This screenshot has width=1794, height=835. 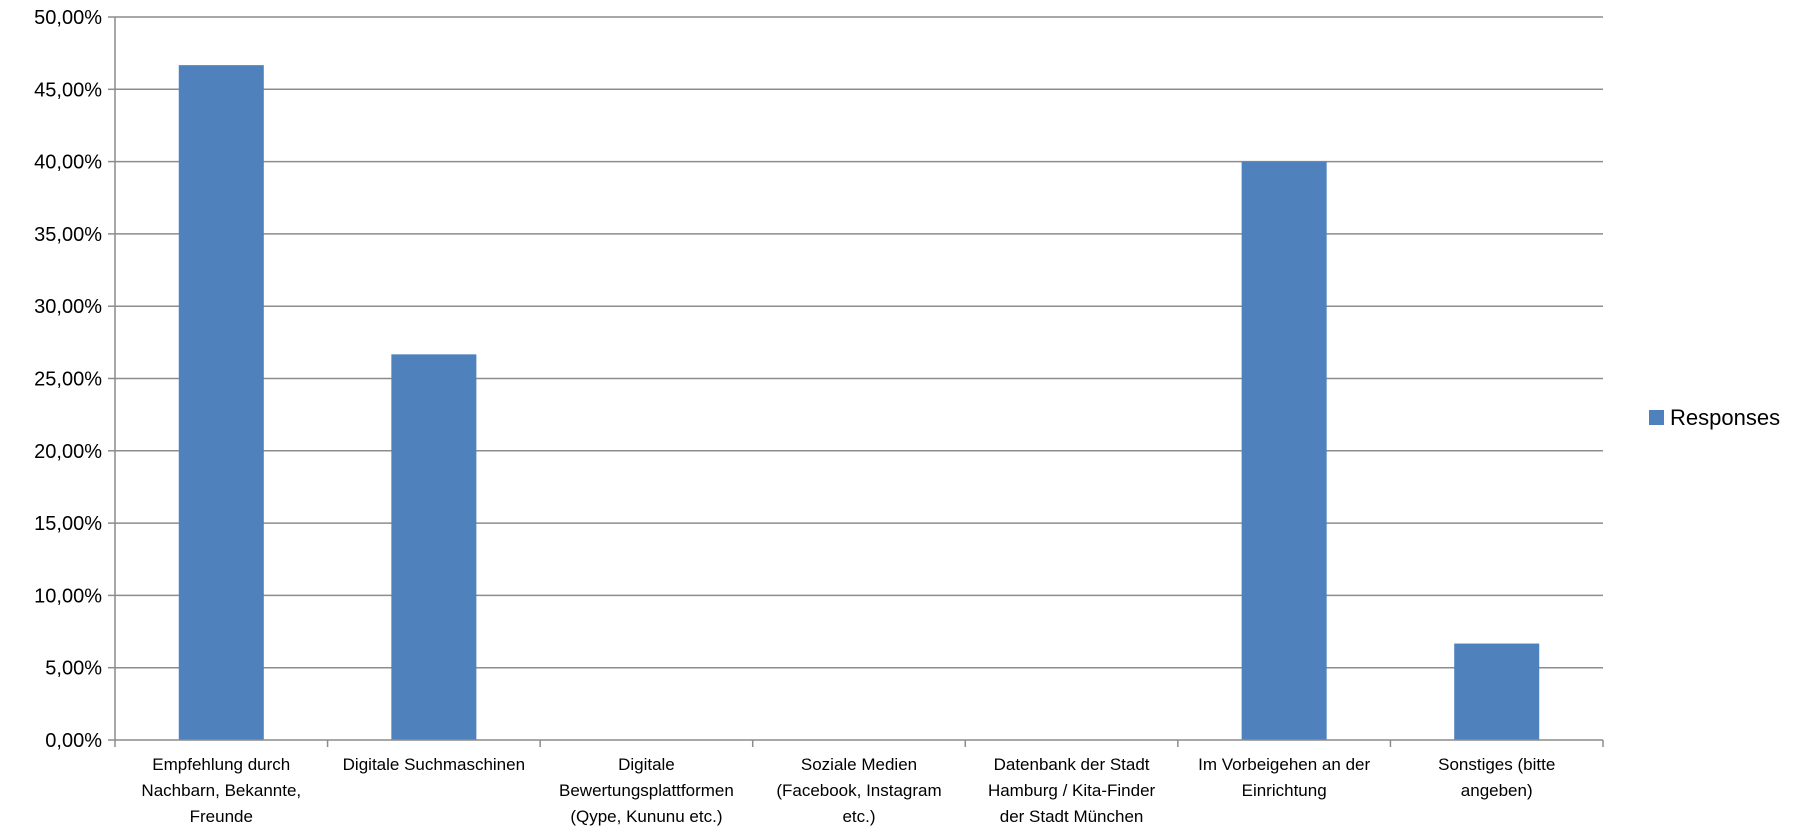 I want to click on y-tick-label: 35,00%, so click(x=68, y=235).